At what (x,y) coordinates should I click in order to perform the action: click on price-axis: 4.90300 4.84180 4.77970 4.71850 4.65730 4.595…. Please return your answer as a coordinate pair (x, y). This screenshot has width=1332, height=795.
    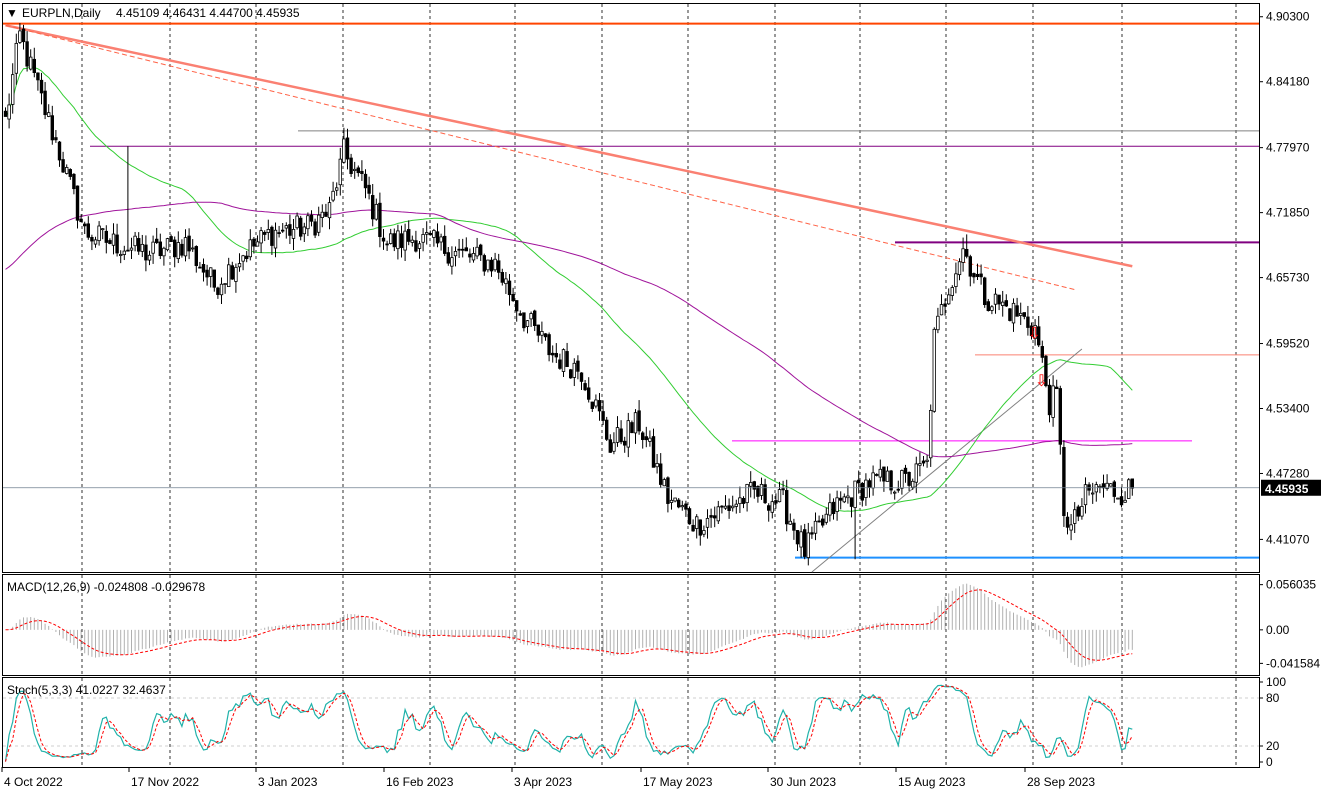
    Looking at the image, I should click on (1284, 278).